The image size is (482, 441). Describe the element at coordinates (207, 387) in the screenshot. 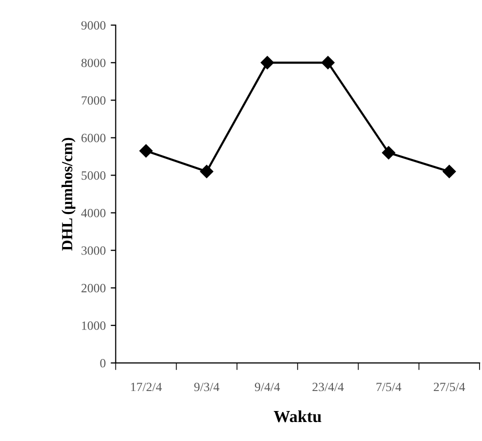

I see `x-tick-label: 9/3/4` at that location.